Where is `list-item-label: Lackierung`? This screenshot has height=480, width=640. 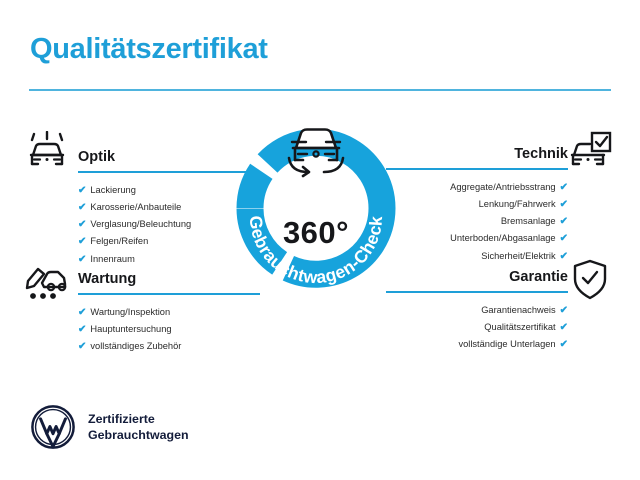
list-item-label: Lackierung is located at coordinates (113, 189).